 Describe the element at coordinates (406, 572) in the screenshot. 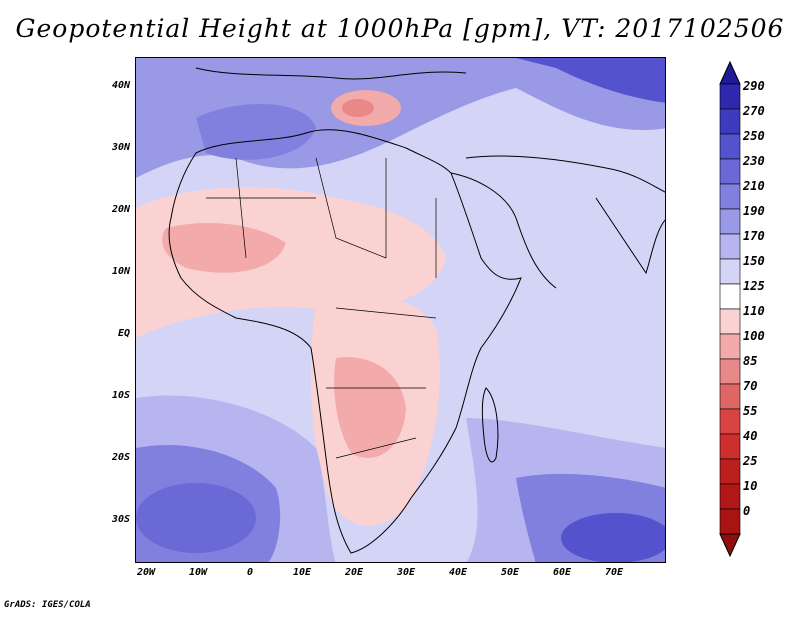

I see `lon-label-30e: 30E` at that location.